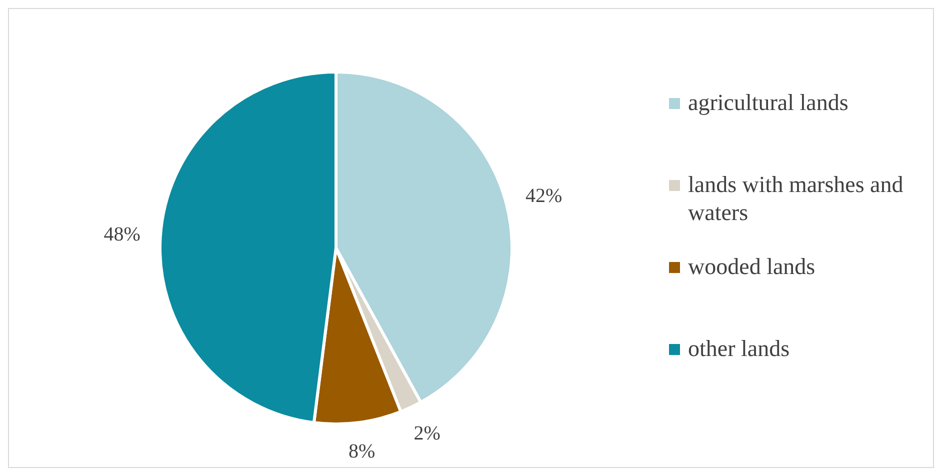  I want to click on legend-label: other lands, so click(739, 349).